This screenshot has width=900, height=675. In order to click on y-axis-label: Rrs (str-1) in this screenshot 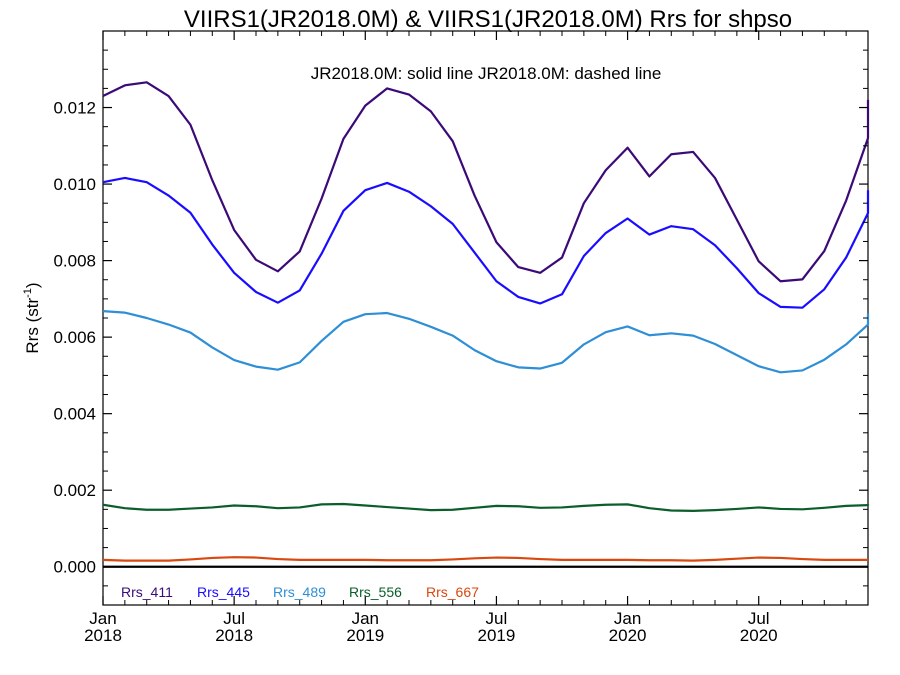, I will do `click(32, 317)`.